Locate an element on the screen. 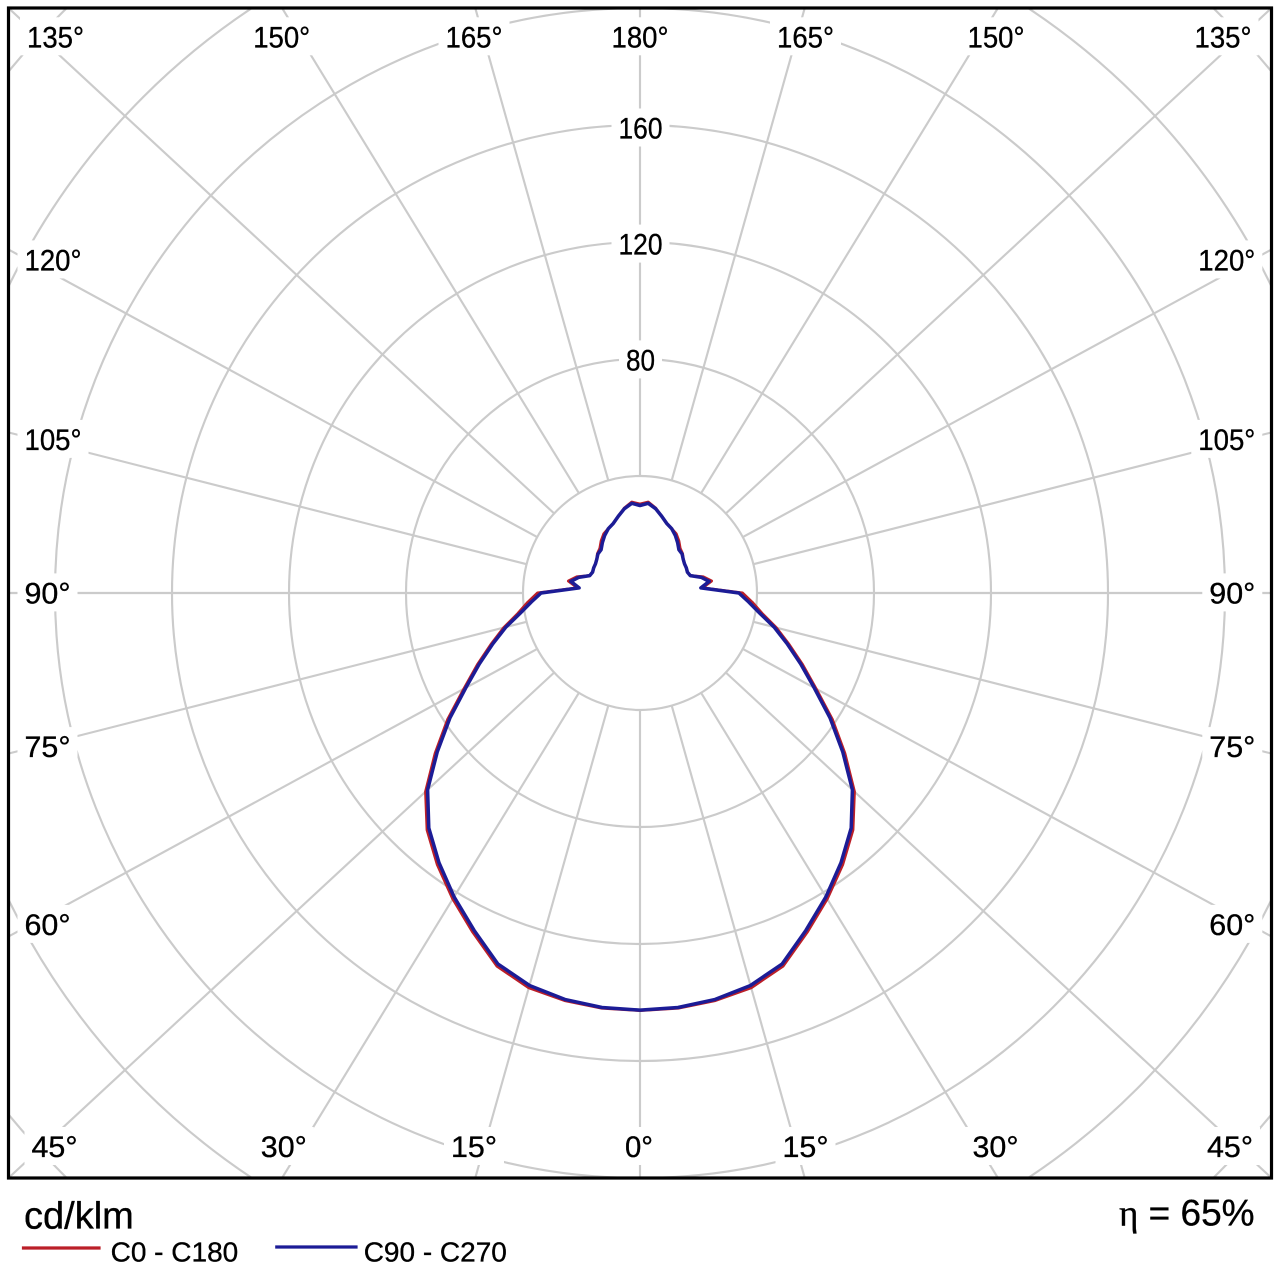 The image size is (1280, 1280). svg-text: 0° is located at coordinates (639, 1147).